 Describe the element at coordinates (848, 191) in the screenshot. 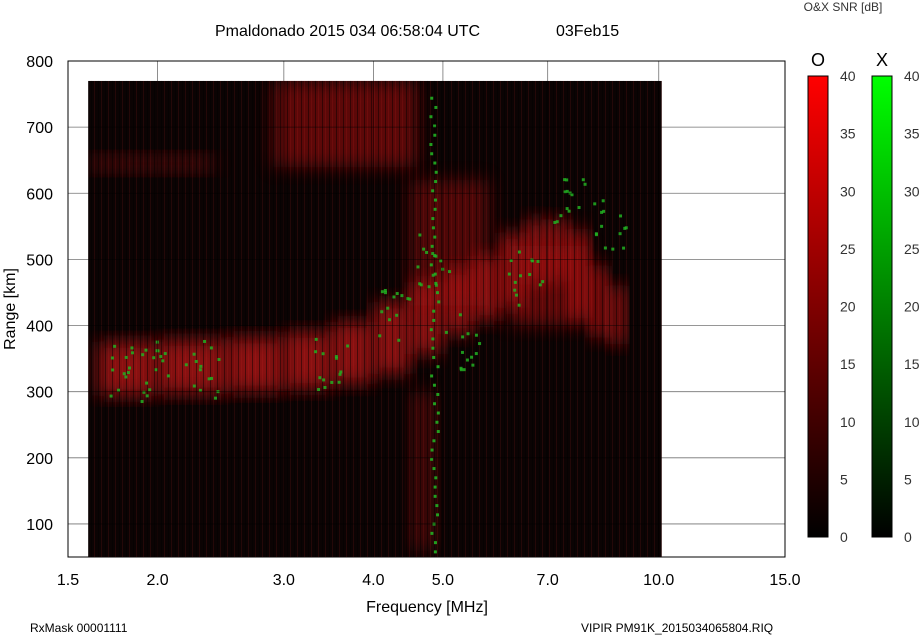

I see `colorbar-tick-label: 30` at that location.